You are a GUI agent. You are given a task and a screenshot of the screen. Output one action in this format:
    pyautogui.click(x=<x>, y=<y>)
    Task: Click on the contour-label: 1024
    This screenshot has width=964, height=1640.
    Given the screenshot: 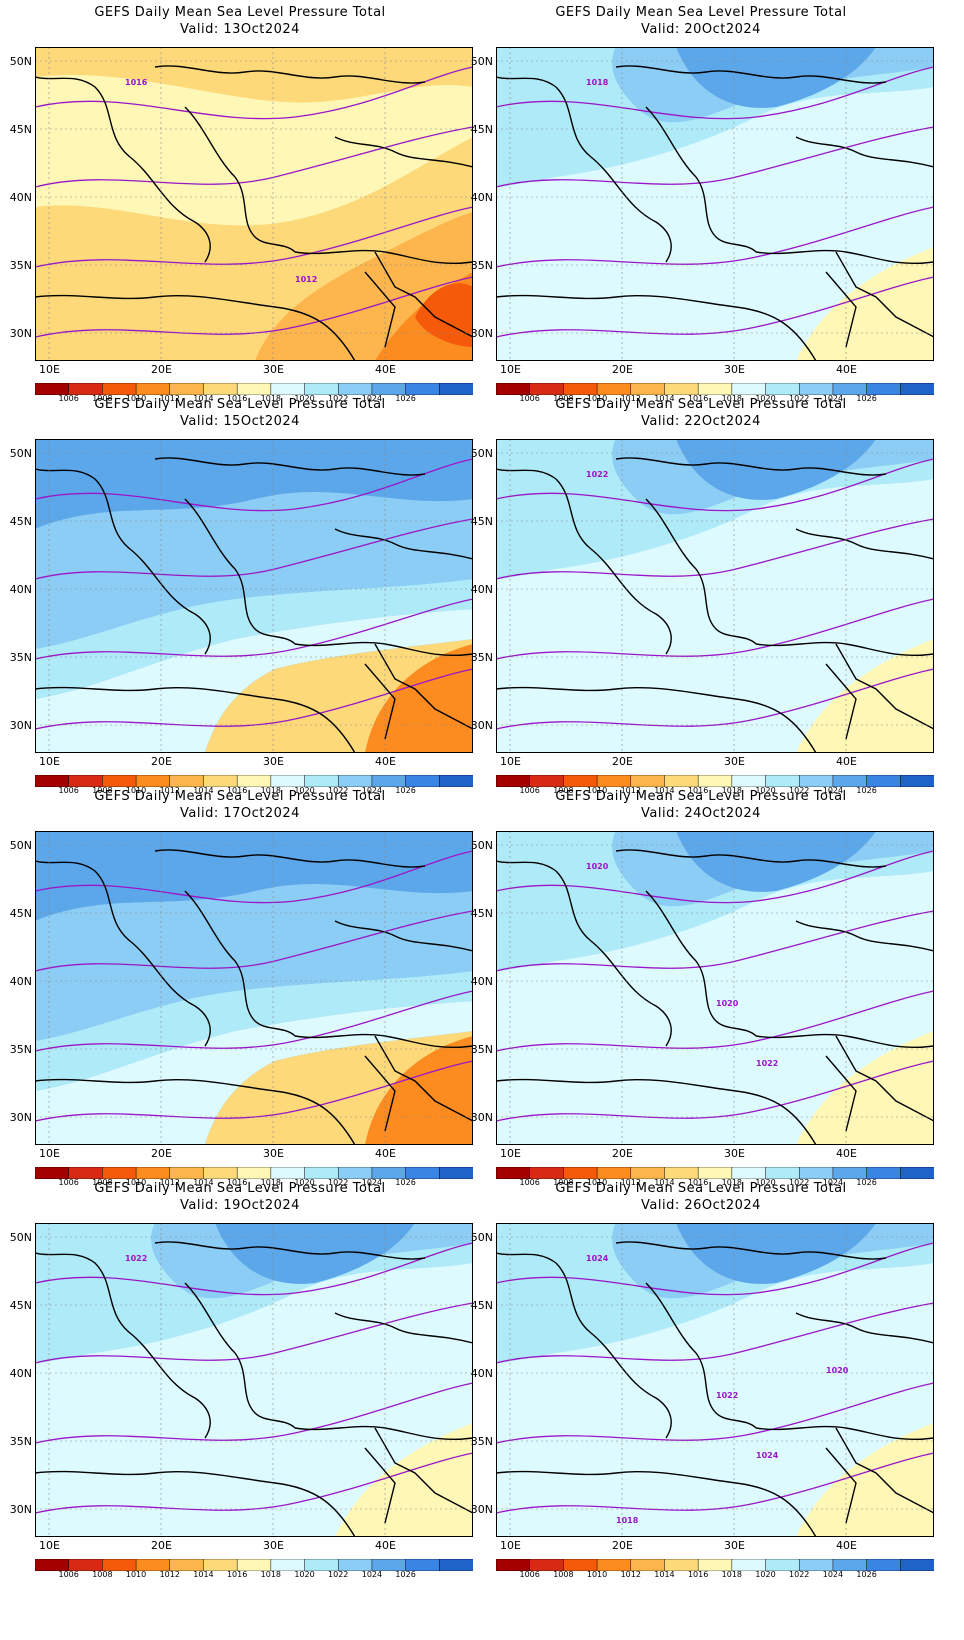 What is the action you would take?
    pyautogui.click(x=767, y=1455)
    